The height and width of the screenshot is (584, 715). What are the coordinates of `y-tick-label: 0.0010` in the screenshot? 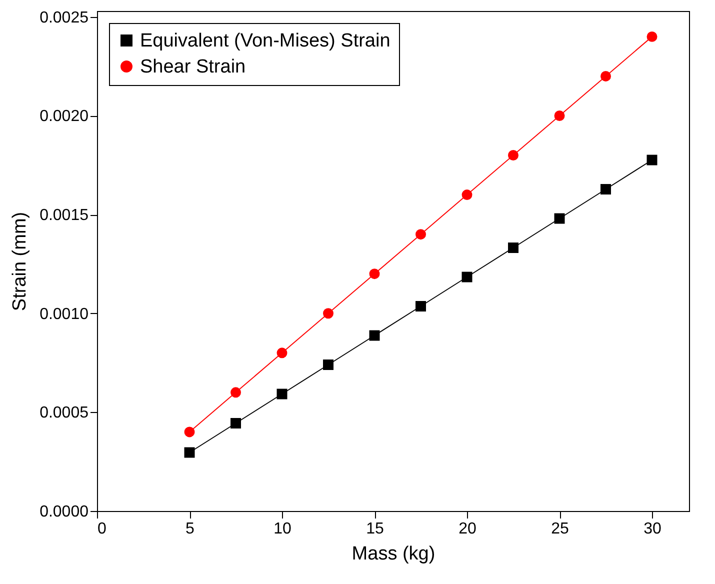 It's located at (64, 314).